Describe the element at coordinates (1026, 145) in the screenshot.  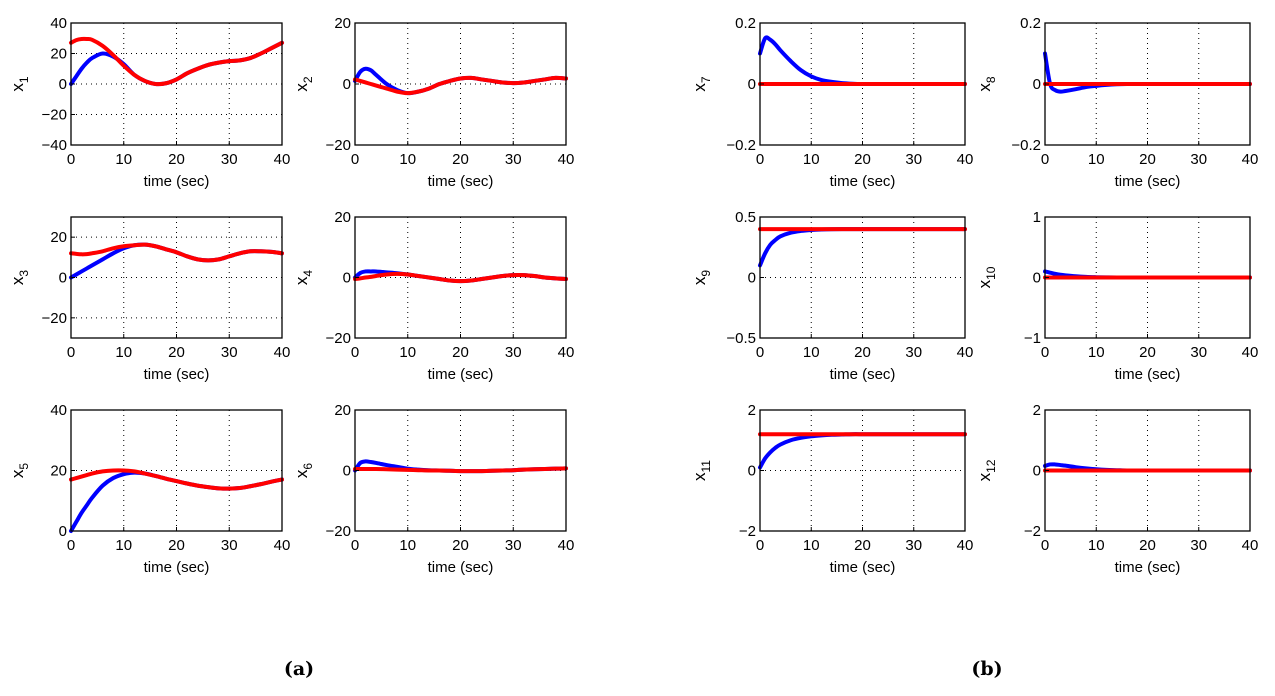
I see `y-tick-label: −0.2` at that location.